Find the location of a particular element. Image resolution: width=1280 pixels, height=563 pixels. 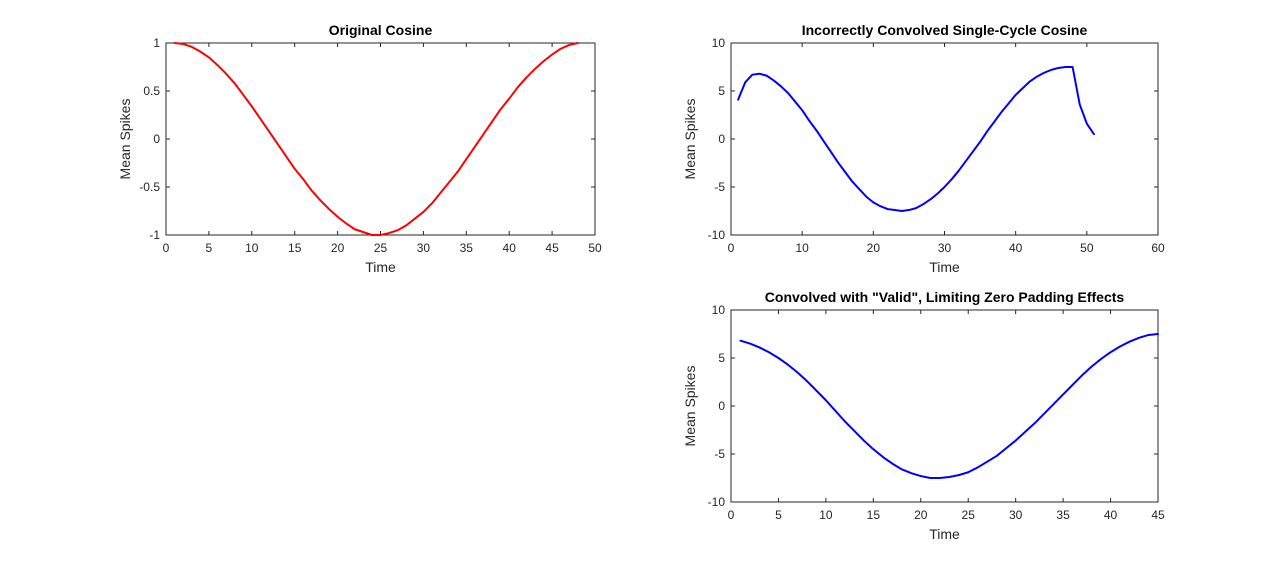

y-tick-label: 0.5 is located at coordinates (151, 91).